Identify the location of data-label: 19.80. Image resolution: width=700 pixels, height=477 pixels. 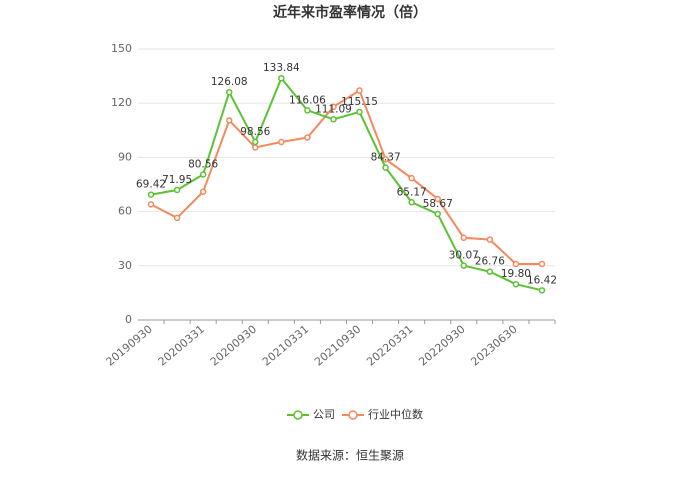
(516, 274).